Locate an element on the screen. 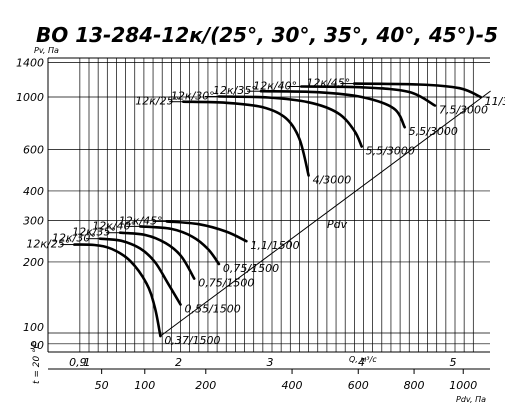 The width and height of the screenshot is (505, 417). q-tick-labels: 0,91 2 3 4 5 is located at coordinates (262, 362).